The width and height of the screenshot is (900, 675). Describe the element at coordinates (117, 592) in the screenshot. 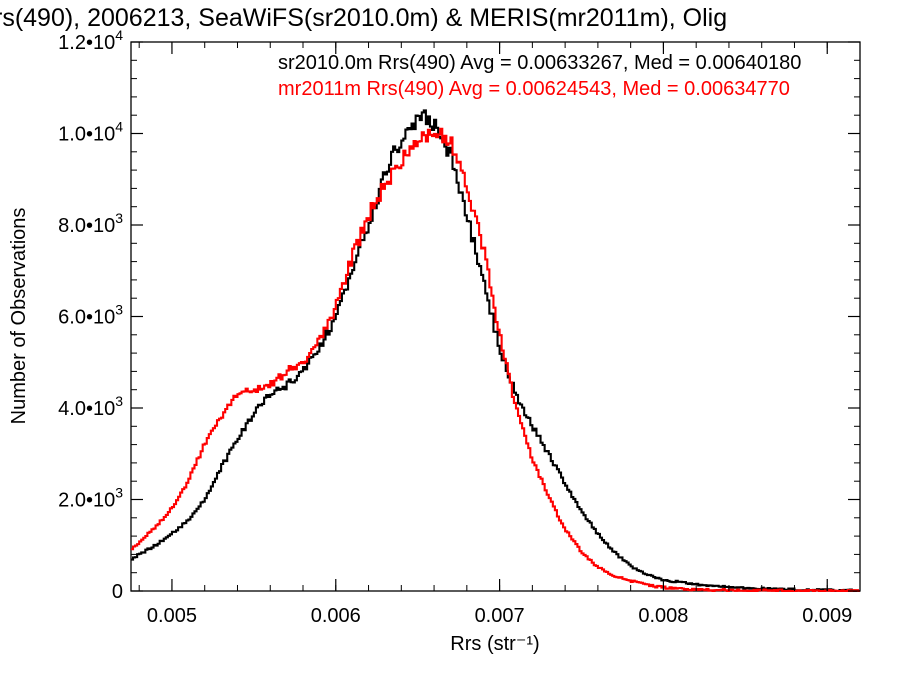

I see `y-tick-label-0: 0` at that location.